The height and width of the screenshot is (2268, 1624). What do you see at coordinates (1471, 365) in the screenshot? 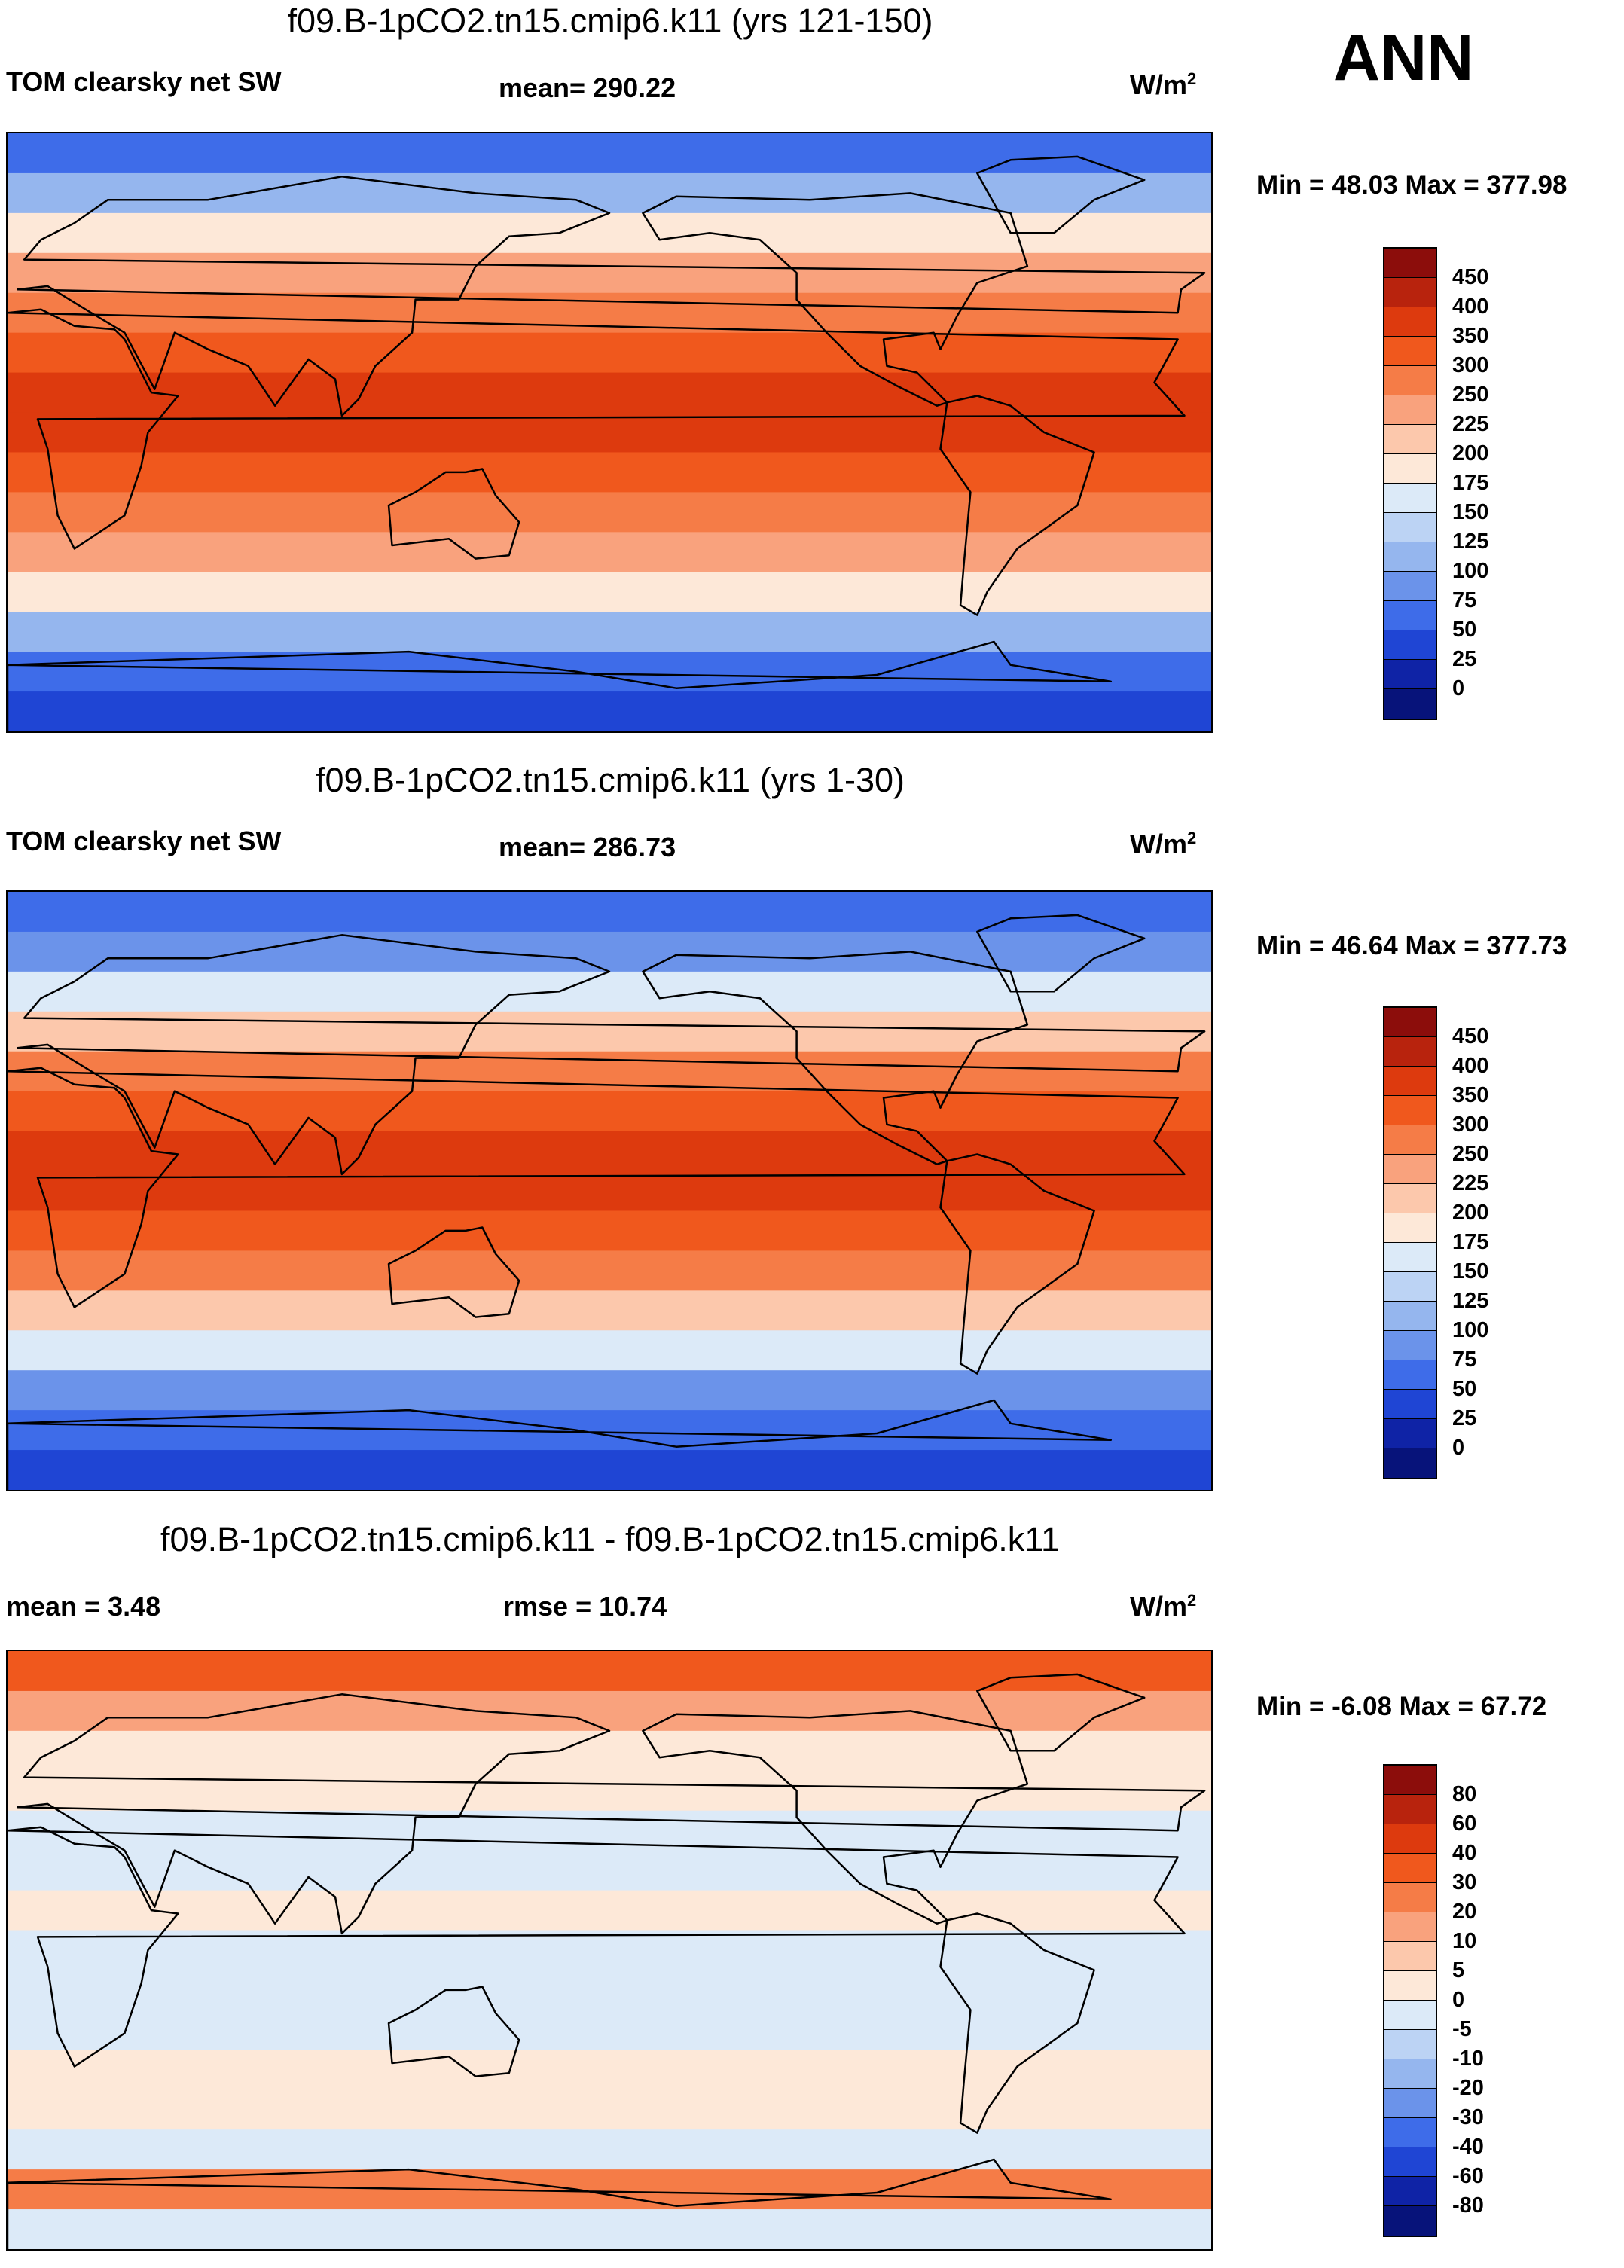
I see `colorbar-tick-label: 300` at bounding box center [1471, 365].